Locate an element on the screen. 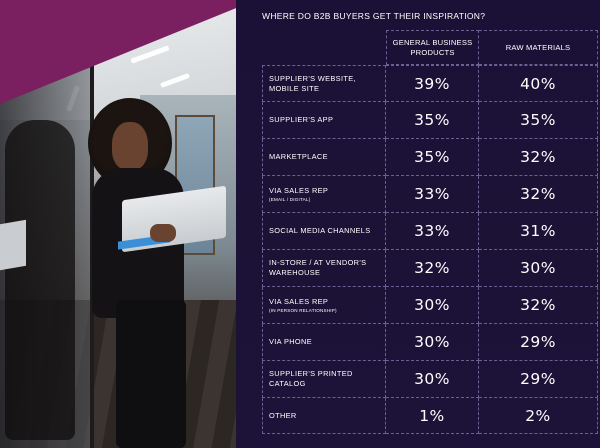 The width and height of the screenshot is (600, 448). value-cell: 31% is located at coordinates (538, 231).